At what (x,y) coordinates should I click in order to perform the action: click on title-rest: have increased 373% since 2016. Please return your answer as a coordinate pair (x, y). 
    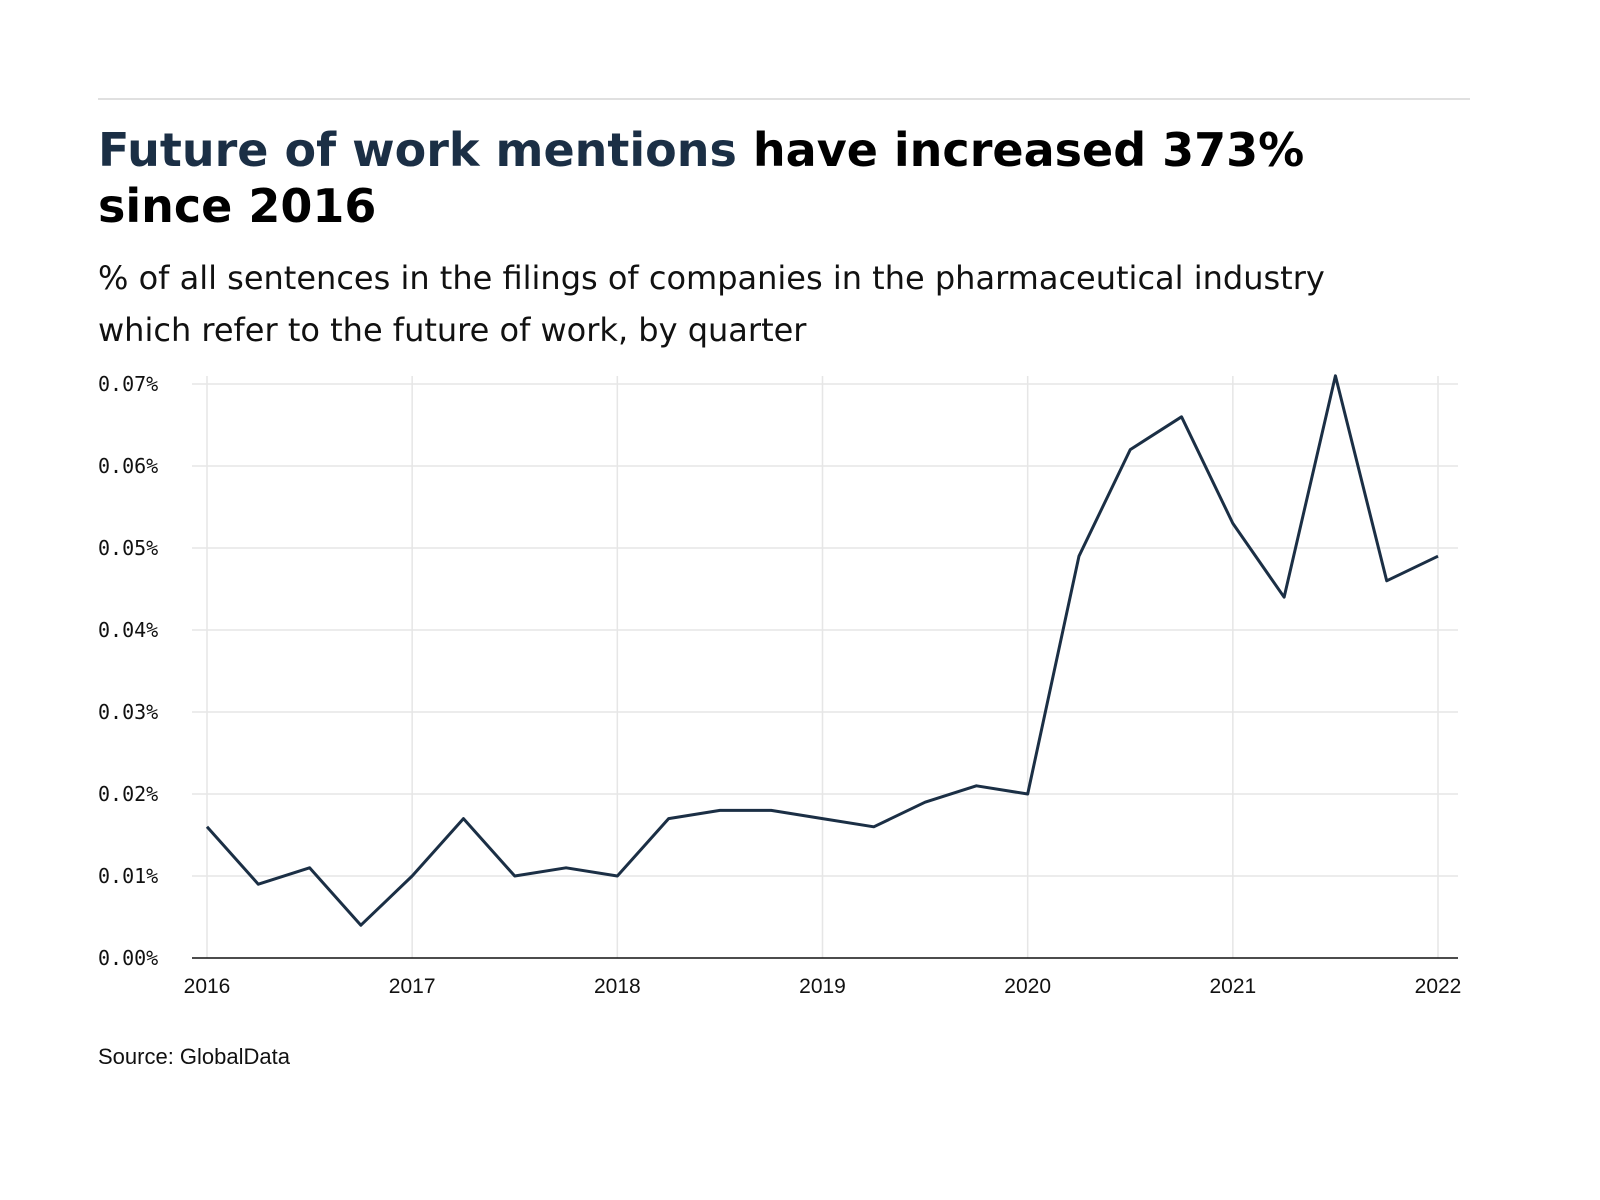
    Looking at the image, I should click on (701, 178).